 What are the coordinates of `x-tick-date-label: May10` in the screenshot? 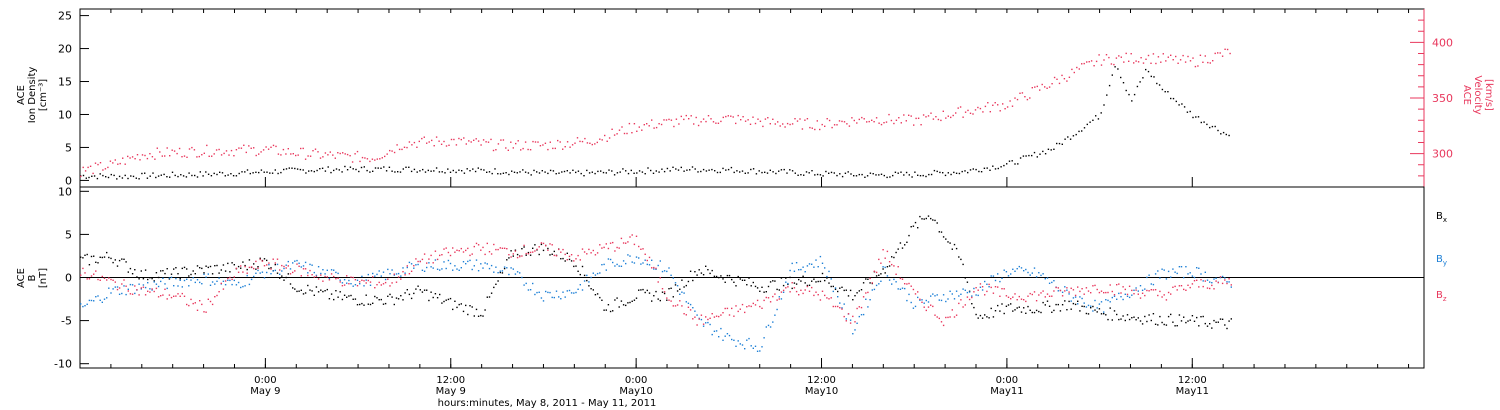 It's located at (635, 391).